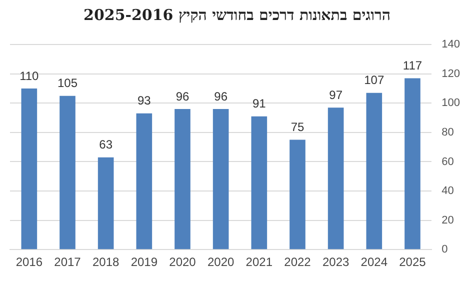 Image resolution: width=474 pixels, height=282 pixels. Describe the element at coordinates (412, 65) in the screenshot. I see `data-label: 117` at that location.